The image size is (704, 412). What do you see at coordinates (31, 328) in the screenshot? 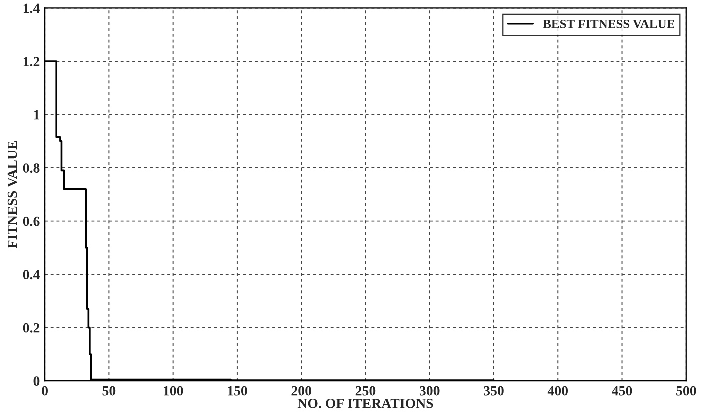
I see `y-tick-label: 0.2` at bounding box center [31, 328].